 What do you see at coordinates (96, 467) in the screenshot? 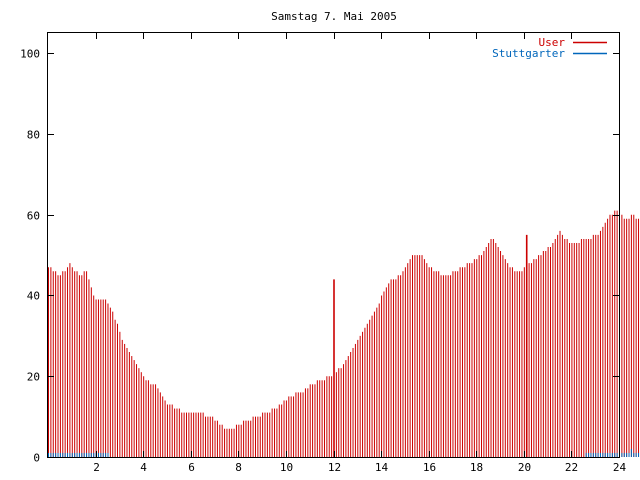
I see `x-tick-label: 2` at bounding box center [96, 467].